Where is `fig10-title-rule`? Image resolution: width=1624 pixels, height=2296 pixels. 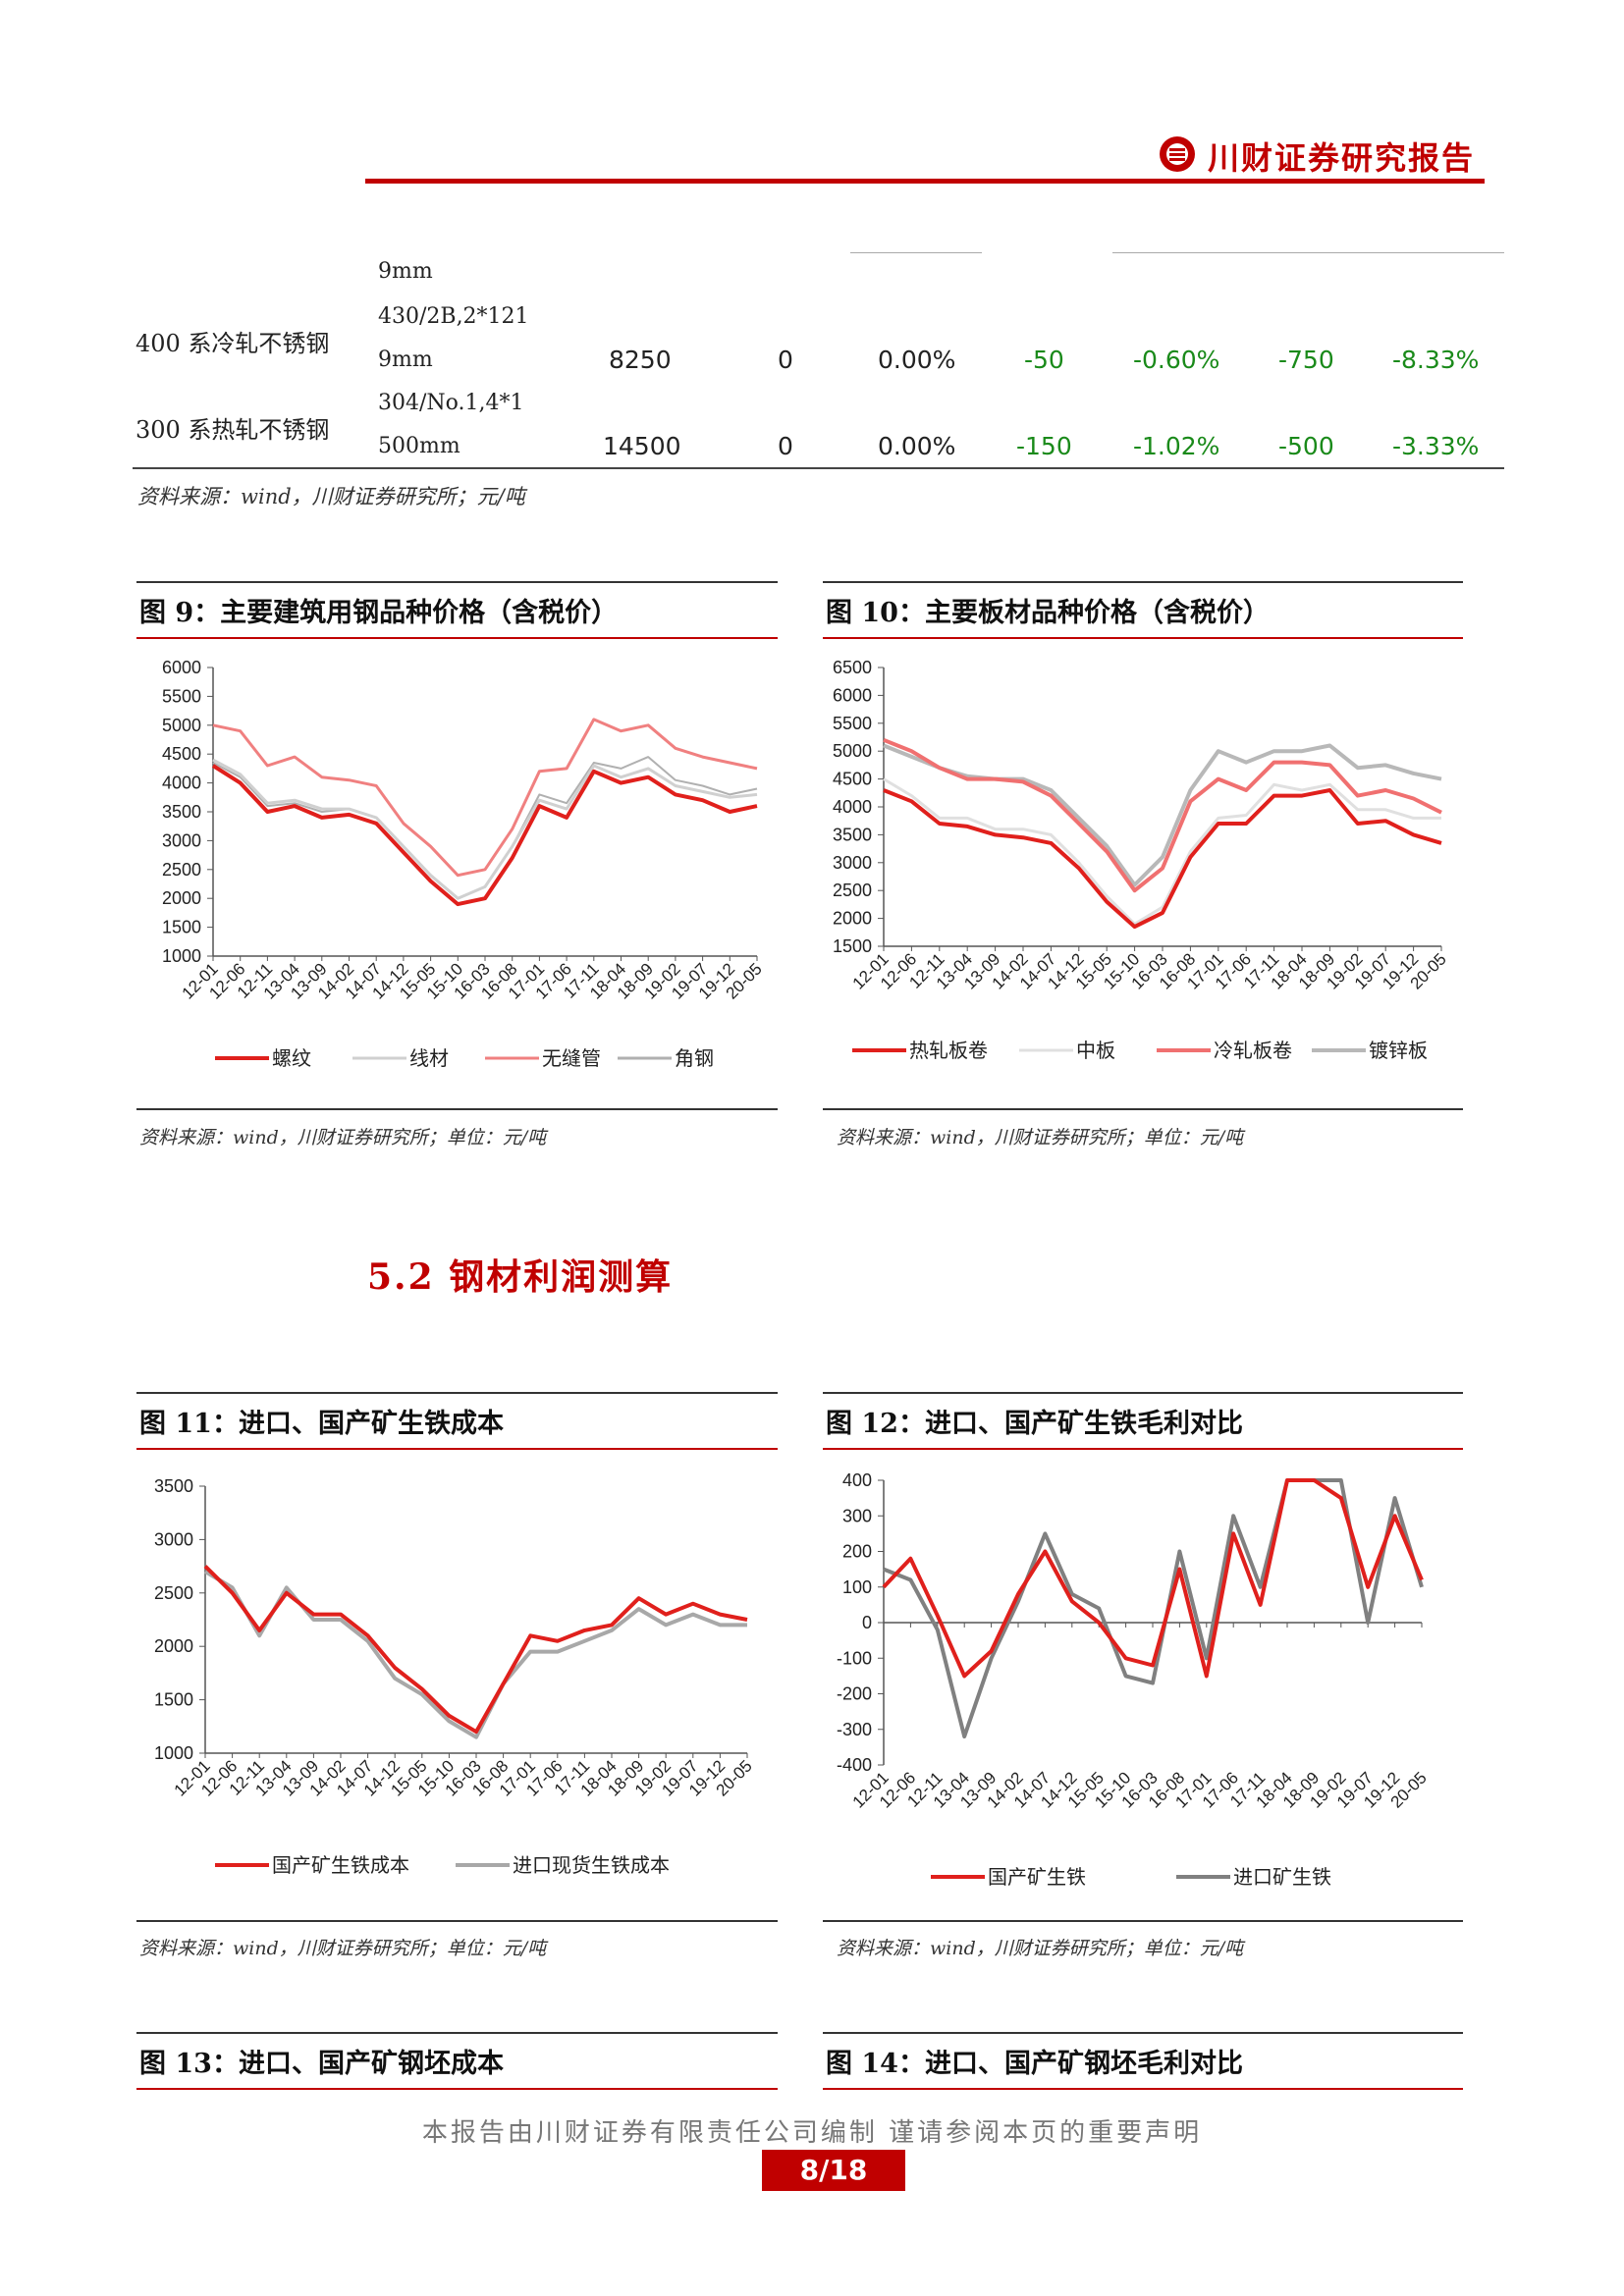
fig10-title-rule is located at coordinates (1143, 638).